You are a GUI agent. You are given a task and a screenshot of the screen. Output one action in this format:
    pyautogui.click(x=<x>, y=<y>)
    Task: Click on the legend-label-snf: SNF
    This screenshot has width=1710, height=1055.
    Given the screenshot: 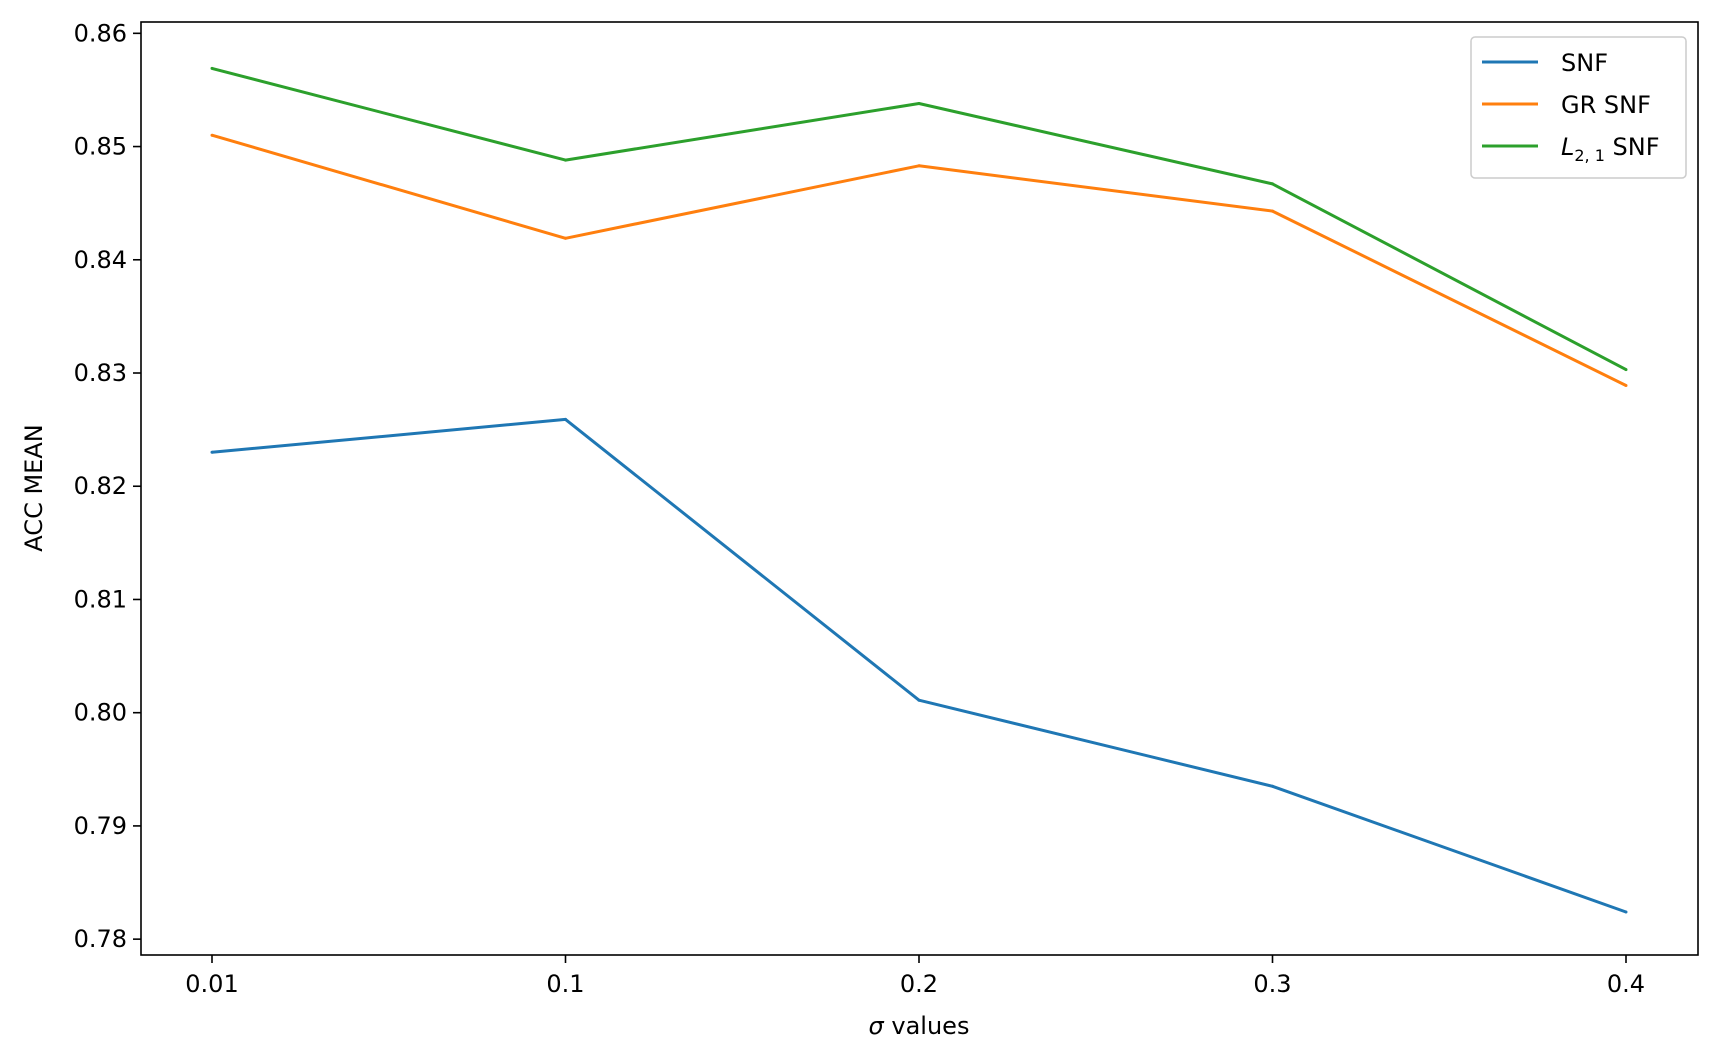 What is the action you would take?
    pyautogui.click(x=1584, y=63)
    